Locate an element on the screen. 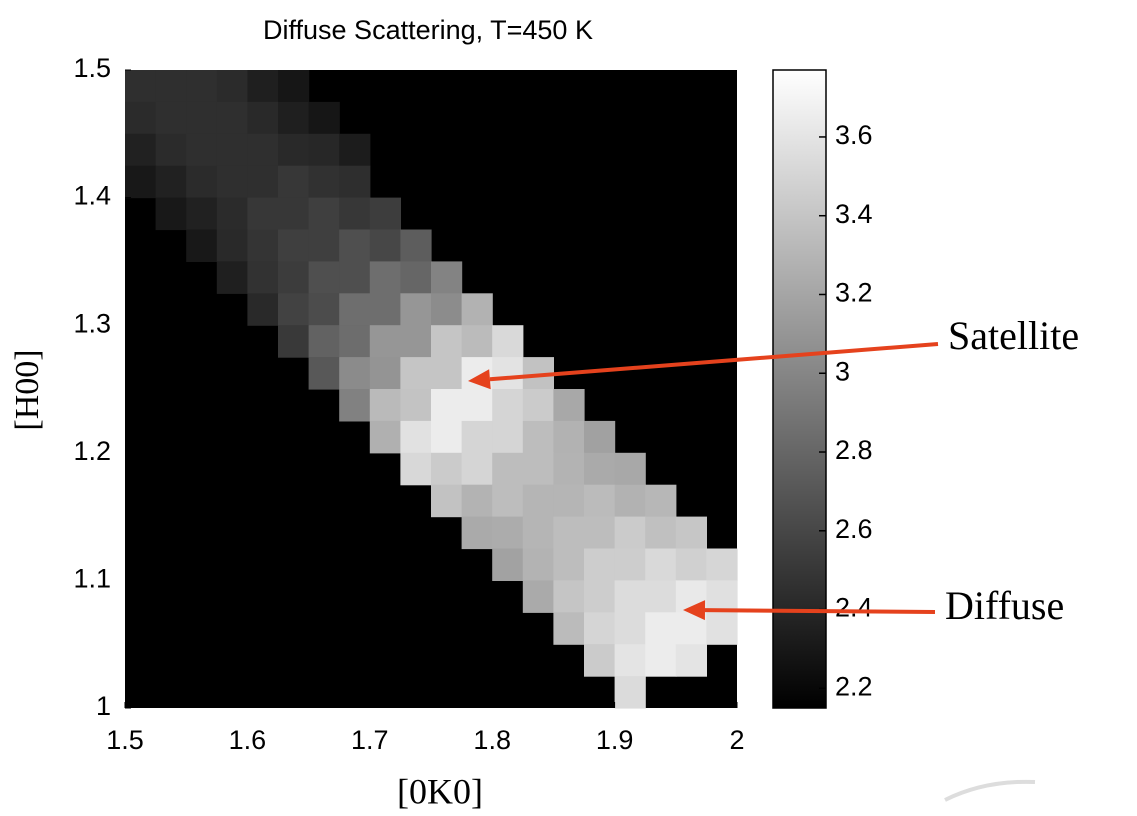 The height and width of the screenshot is (816, 1137). x-tick-label: 1.7 is located at coordinates (370, 740).